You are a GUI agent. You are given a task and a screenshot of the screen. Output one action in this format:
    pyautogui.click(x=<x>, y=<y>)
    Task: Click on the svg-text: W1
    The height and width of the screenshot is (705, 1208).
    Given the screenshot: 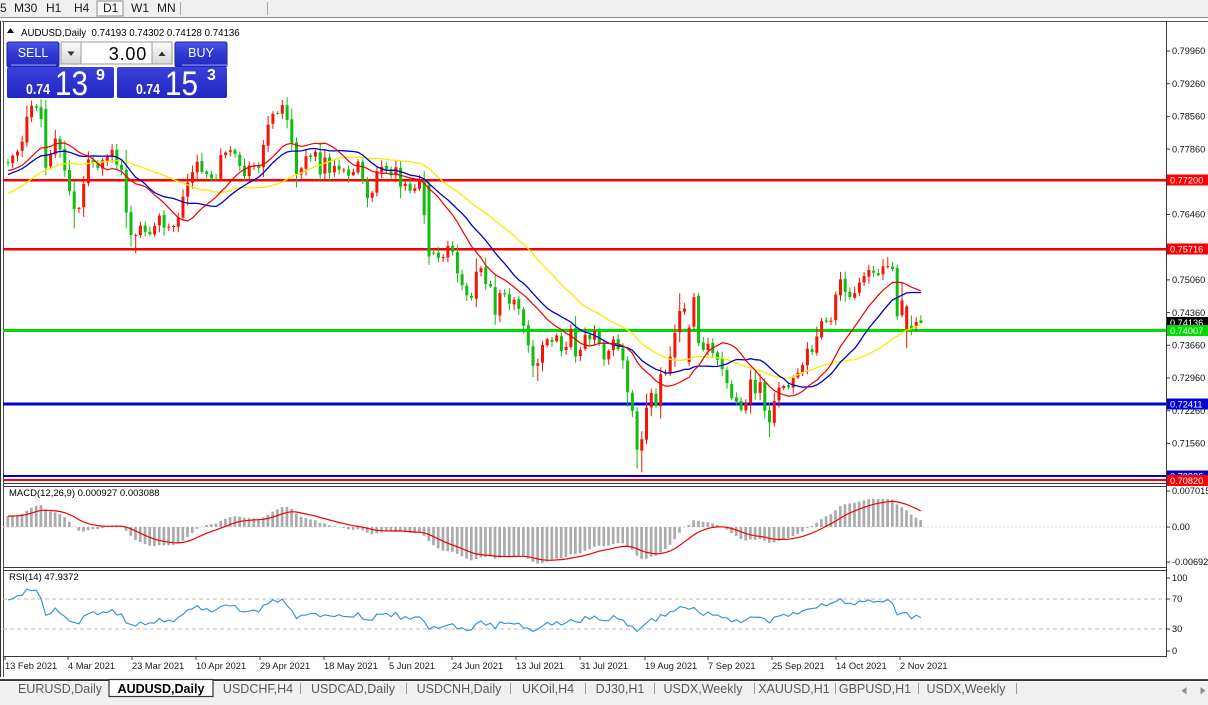 What is the action you would take?
    pyautogui.click(x=140, y=8)
    